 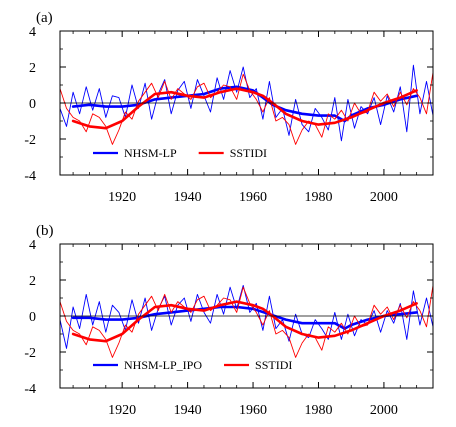 I want to click on panel-label: (b), so click(x=45, y=231).